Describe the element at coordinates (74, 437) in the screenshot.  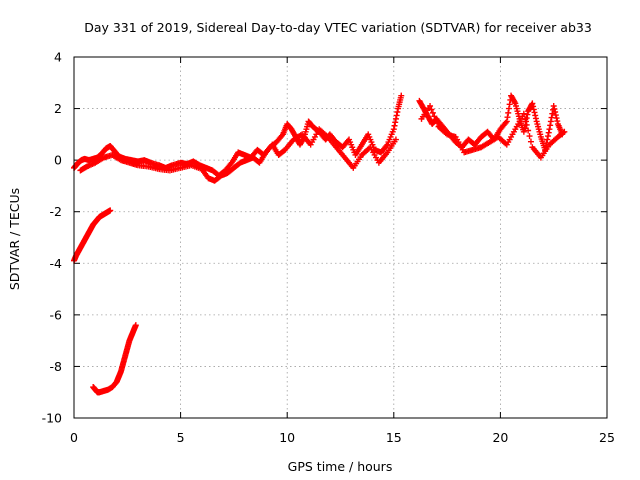
I see `x-tick-label: 0` at that location.